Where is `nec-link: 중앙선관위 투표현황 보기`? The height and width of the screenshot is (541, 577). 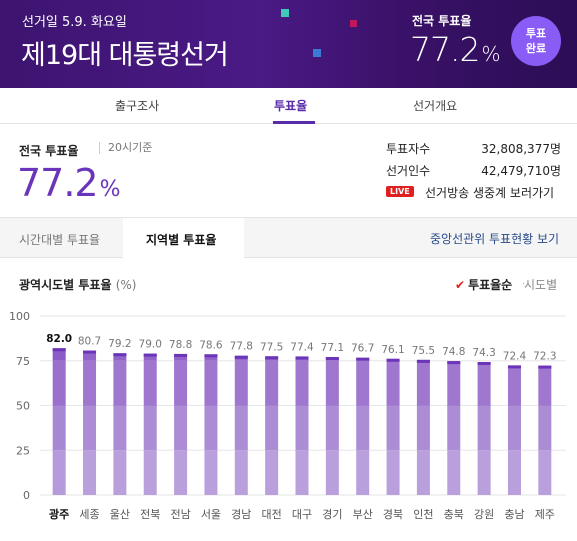
nec-link: 중앙선관위 투표현황 보기 is located at coordinates (495, 239).